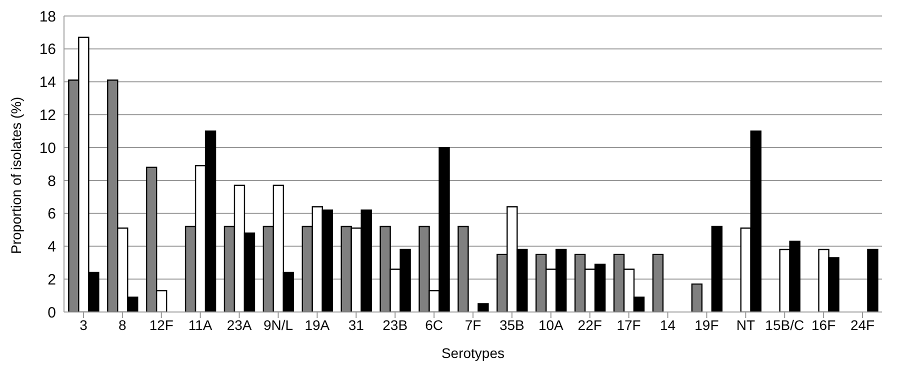 This screenshot has width=904, height=376. What do you see at coordinates (434, 324) in the screenshot?
I see `x-tick-label: 6C` at bounding box center [434, 324].